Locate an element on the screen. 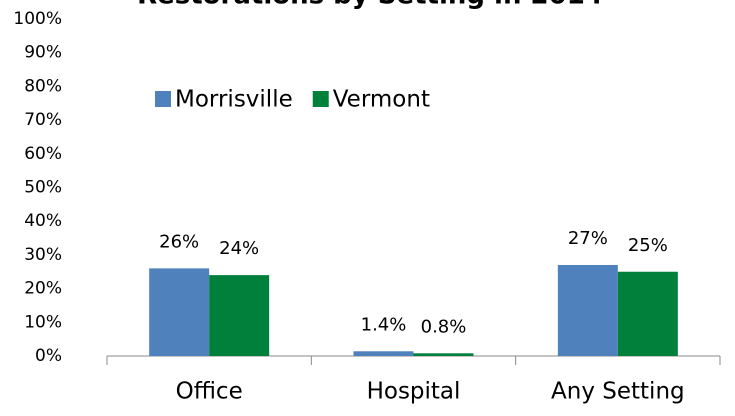 The height and width of the screenshot is (416, 735). value-label: 1.4% is located at coordinates (384, 324).